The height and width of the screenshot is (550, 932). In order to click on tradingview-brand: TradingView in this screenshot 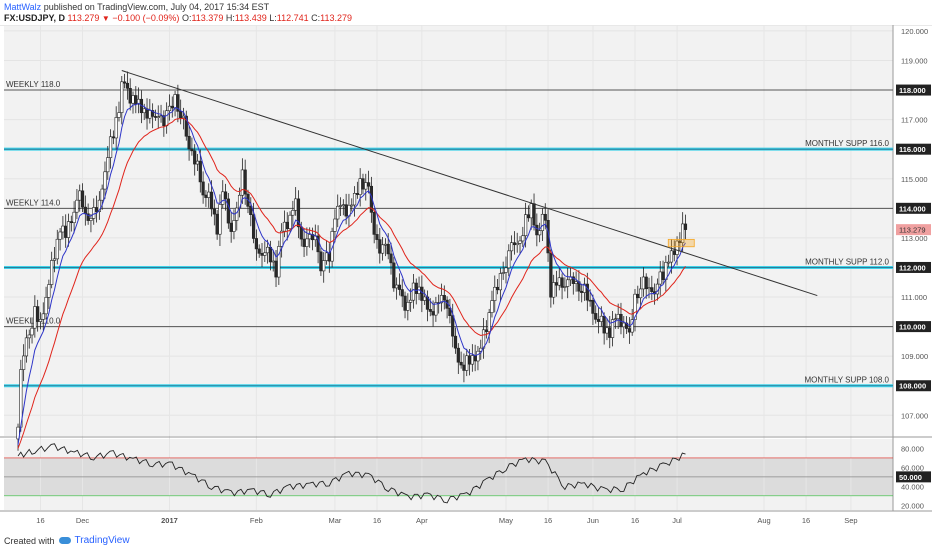, I will do `click(102, 540)`.